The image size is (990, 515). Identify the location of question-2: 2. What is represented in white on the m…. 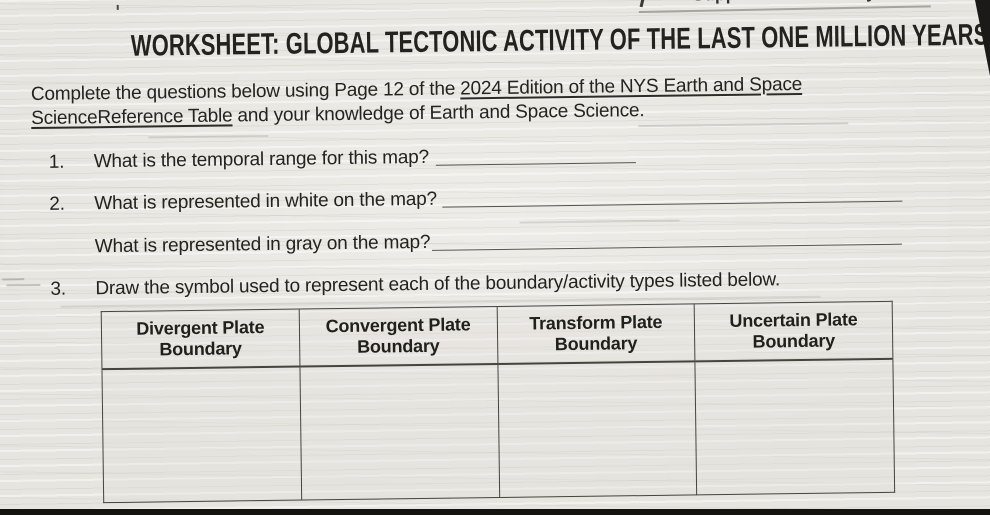
(494, 200).